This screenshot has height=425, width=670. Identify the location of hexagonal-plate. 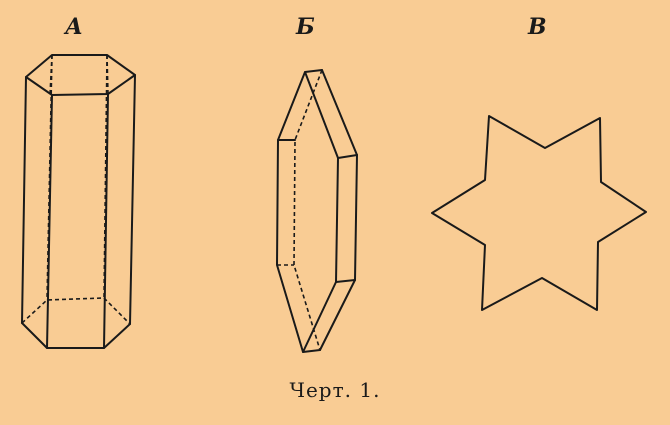
(317, 211).